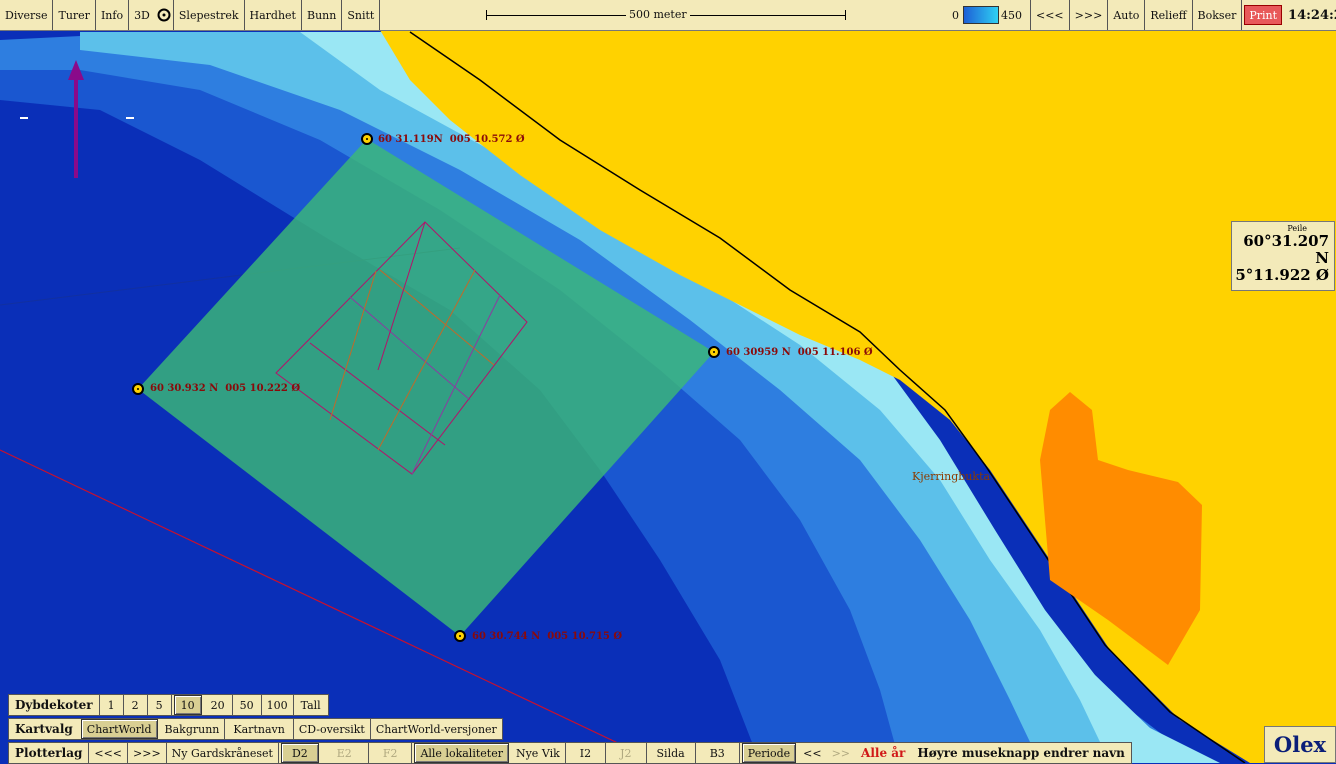  What do you see at coordinates (1217, 15) in the screenshot?
I see `bokser-button: Bokser` at bounding box center [1217, 15].